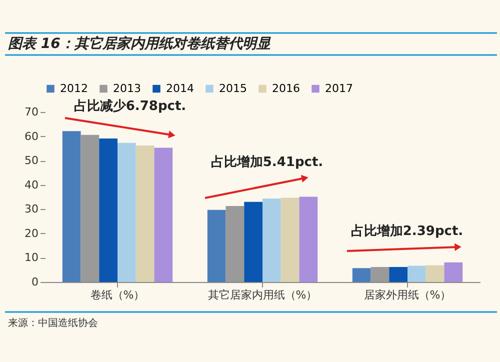  I want to click on y-tick-label: 20, so click(31, 233).